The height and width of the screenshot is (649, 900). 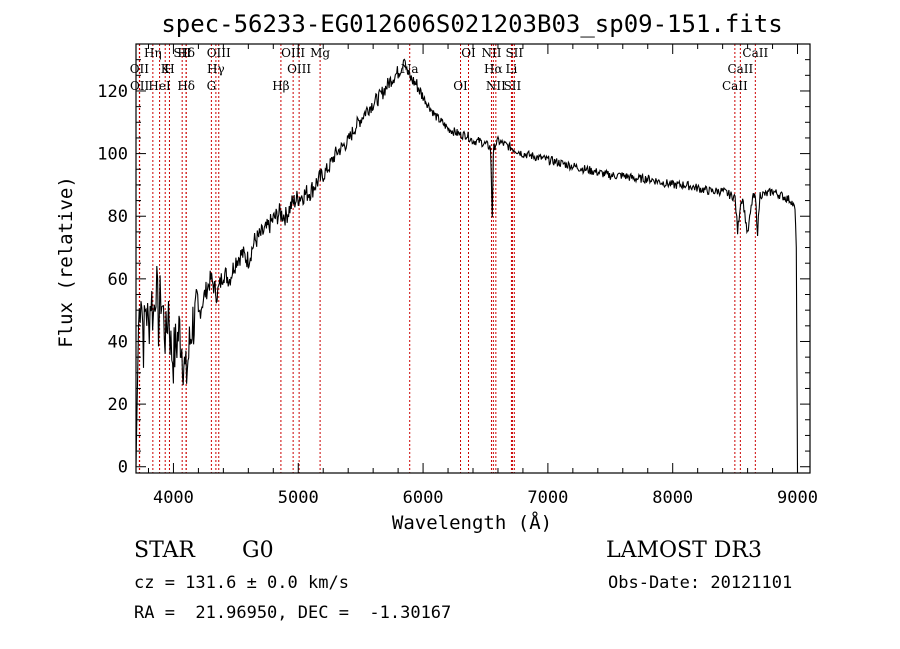 I want to click on line-label-k: K, so click(x=166, y=69).